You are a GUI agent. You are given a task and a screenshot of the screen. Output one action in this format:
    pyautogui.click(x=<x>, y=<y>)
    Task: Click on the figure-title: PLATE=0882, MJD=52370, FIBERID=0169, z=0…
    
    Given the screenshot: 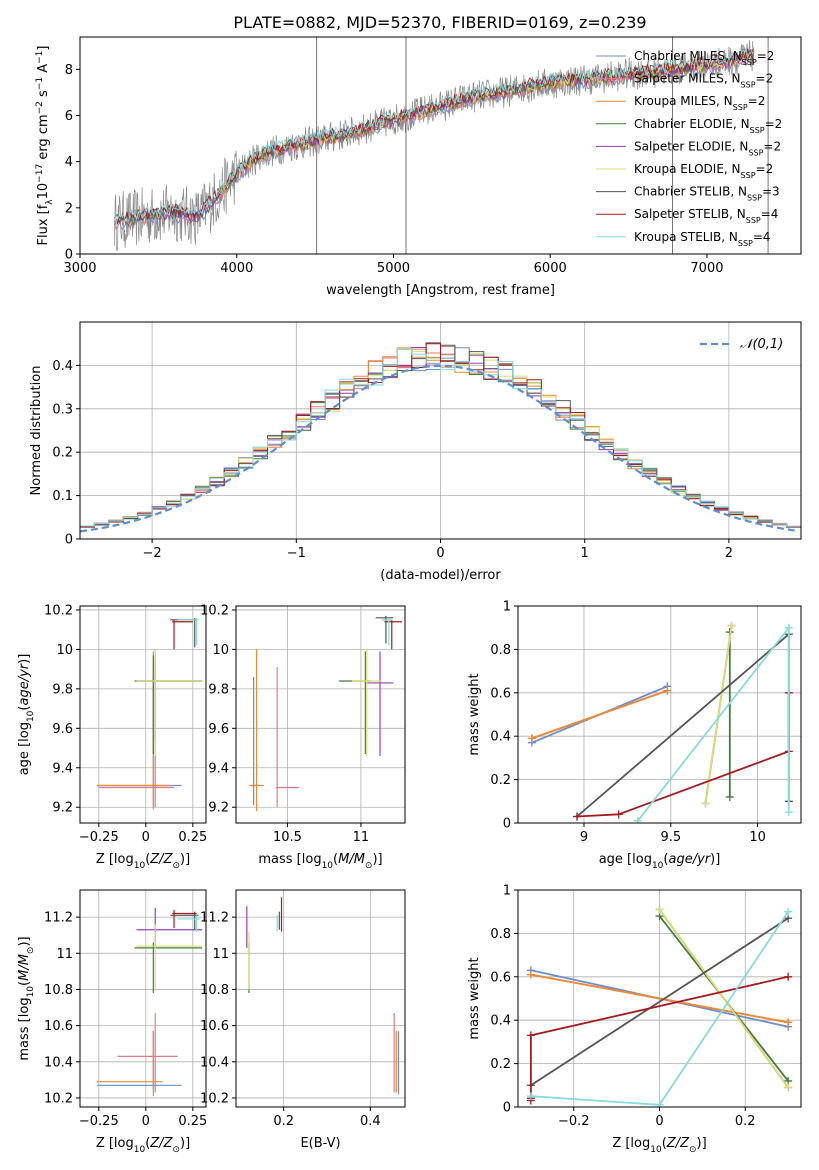 What is the action you would take?
    pyautogui.click(x=439, y=22)
    